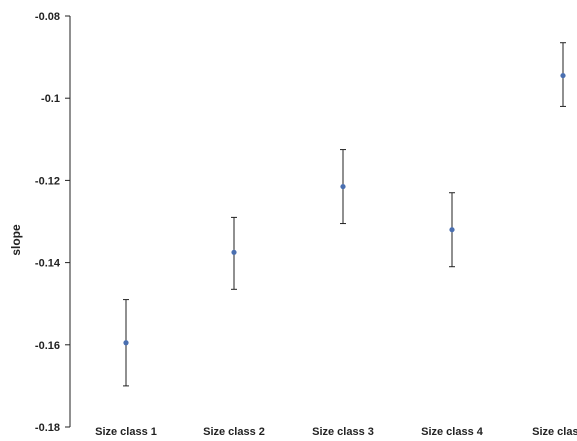  I want to click on y-axis-title: slope, so click(16, 240).